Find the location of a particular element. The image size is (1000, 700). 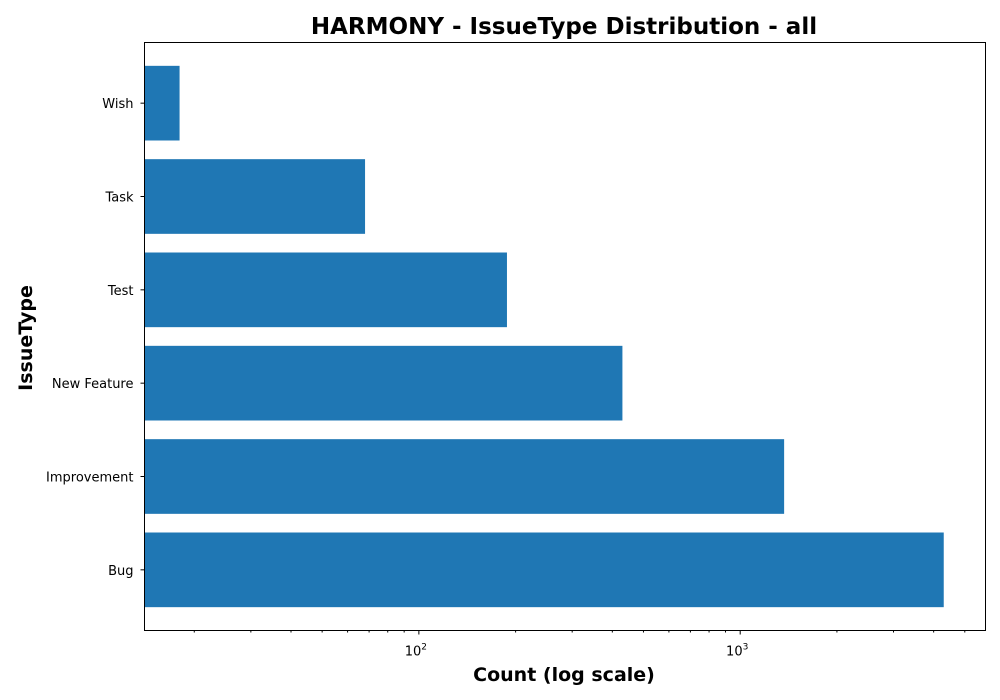

chart-title: HARMONY - IssueType Distribution - all is located at coordinates (564, 27).